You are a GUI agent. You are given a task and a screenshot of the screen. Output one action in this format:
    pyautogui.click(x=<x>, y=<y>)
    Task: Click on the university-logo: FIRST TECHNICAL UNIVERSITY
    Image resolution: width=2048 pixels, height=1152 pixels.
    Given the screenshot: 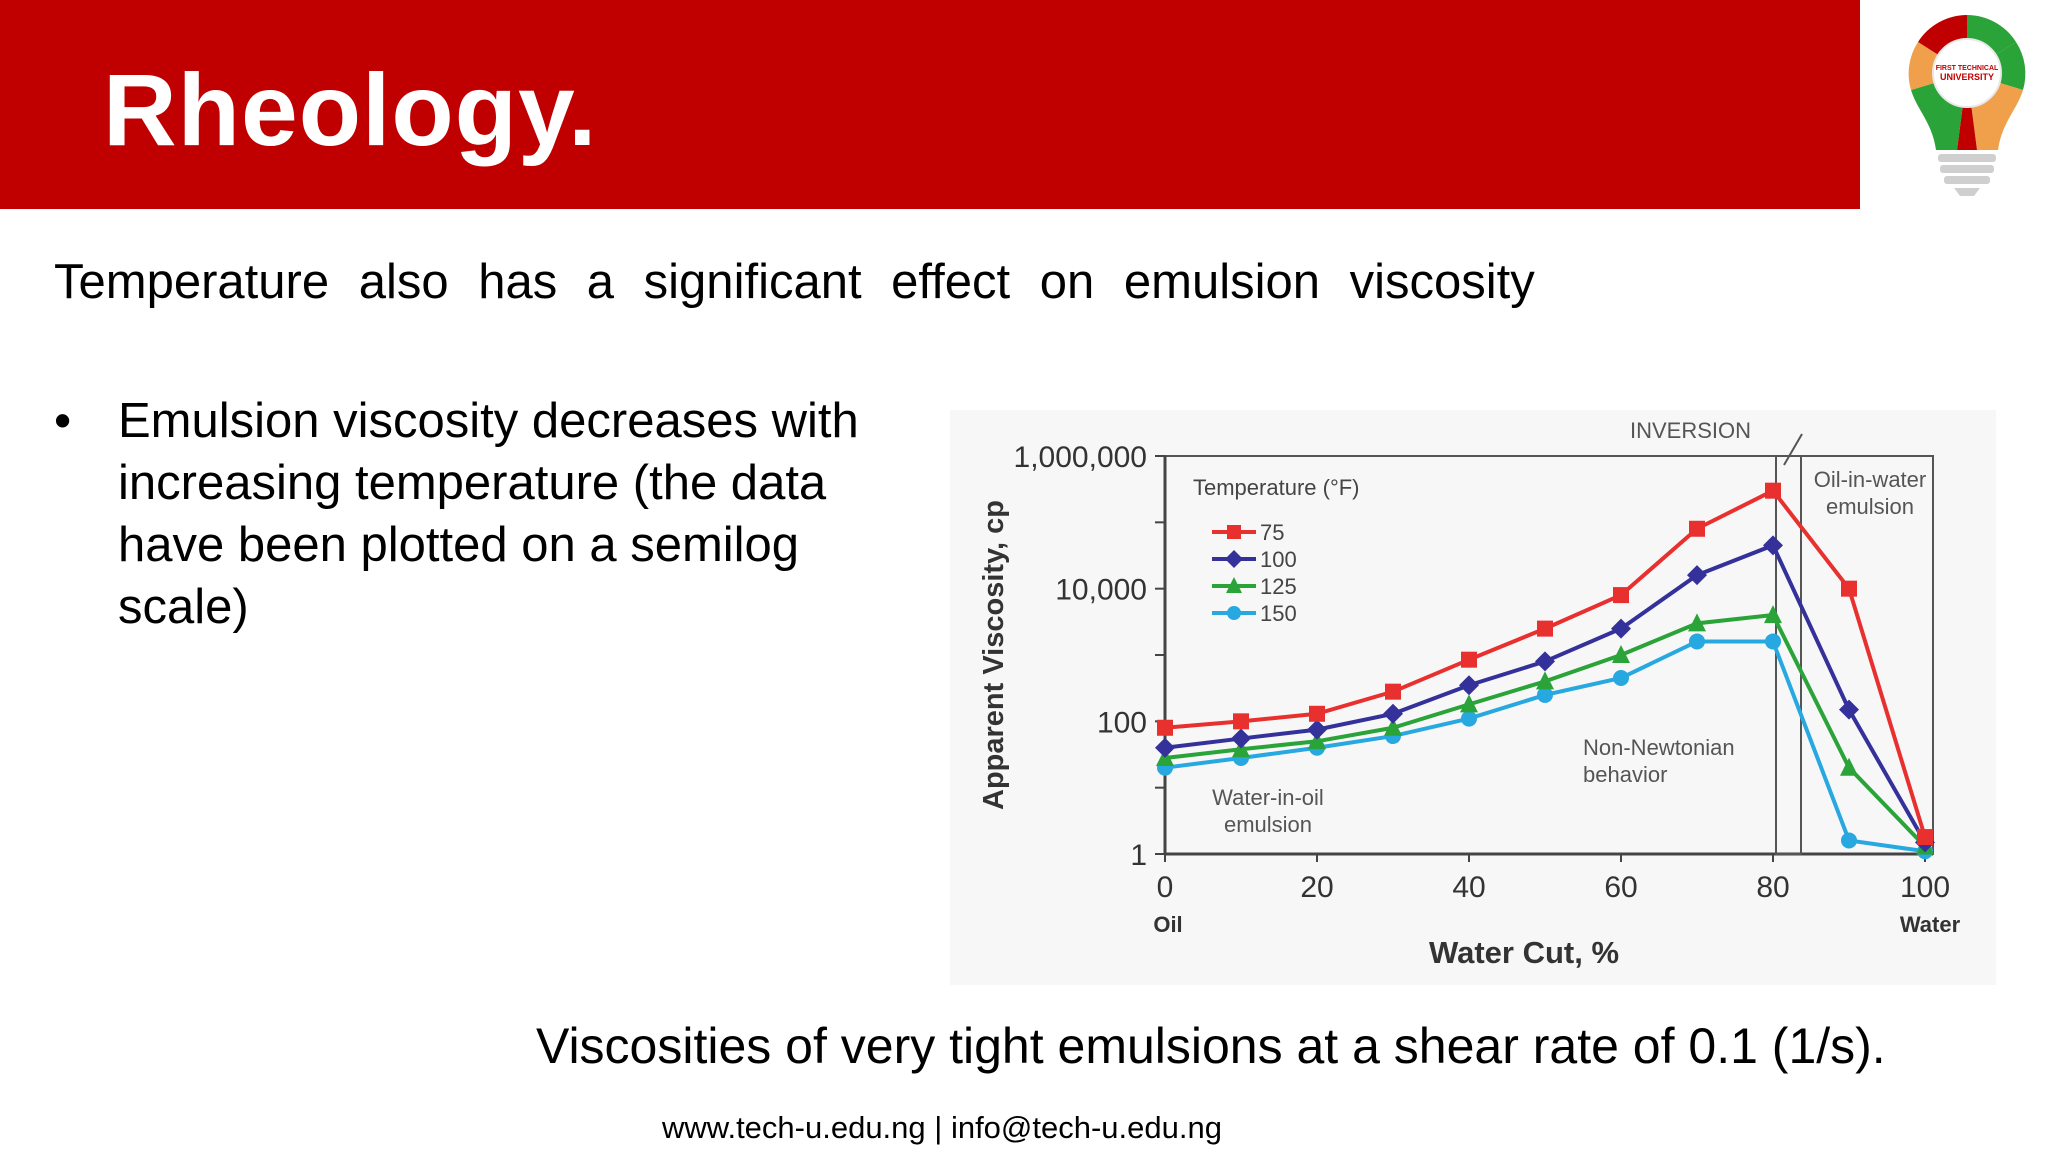 What is the action you would take?
    pyautogui.click(x=1967, y=105)
    